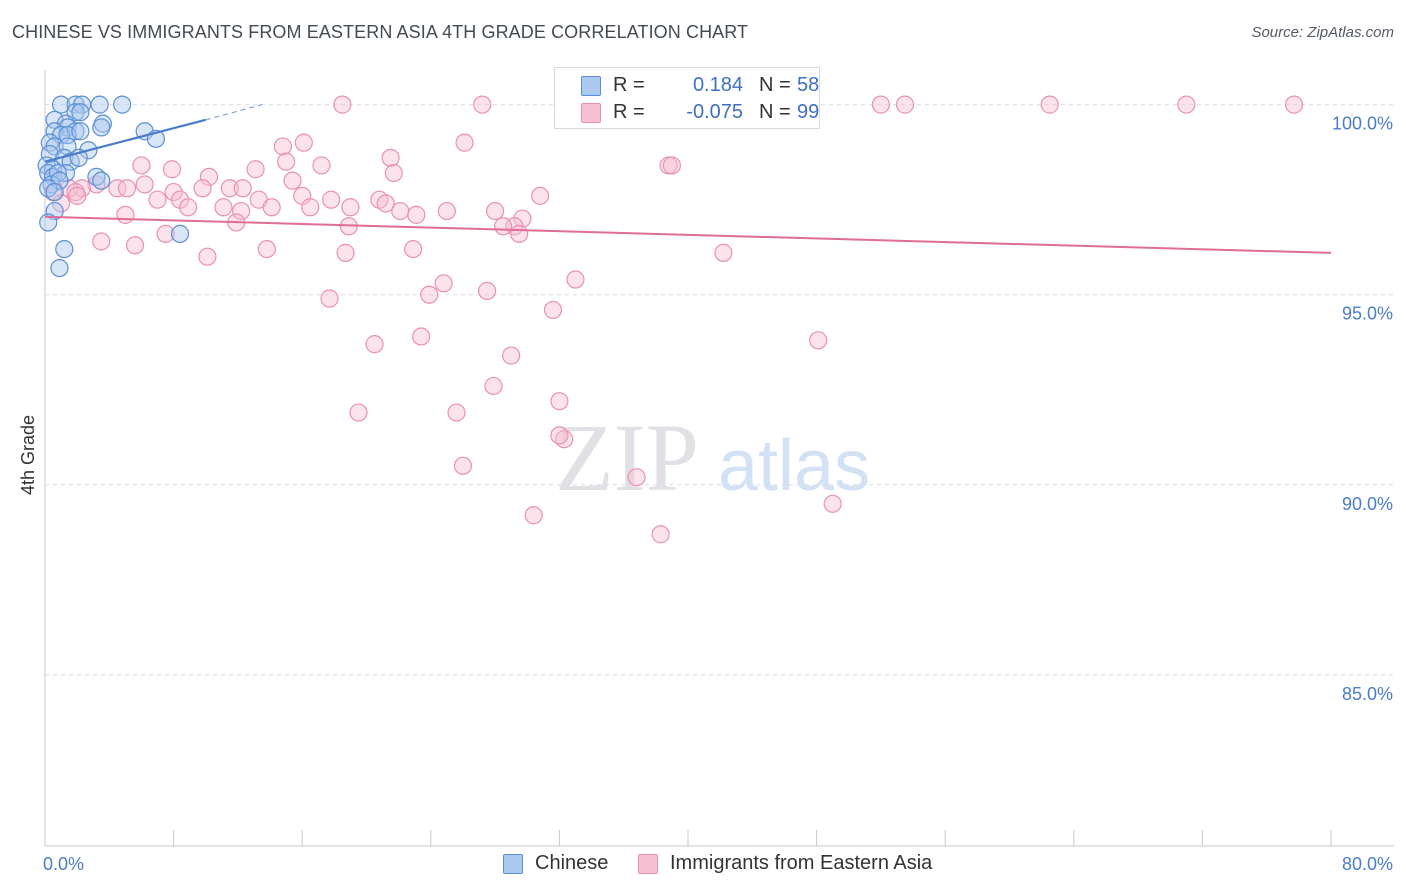  Describe the element at coordinates (591, 113) in the screenshot. I see `stats-swatch-immigrants` at that location.